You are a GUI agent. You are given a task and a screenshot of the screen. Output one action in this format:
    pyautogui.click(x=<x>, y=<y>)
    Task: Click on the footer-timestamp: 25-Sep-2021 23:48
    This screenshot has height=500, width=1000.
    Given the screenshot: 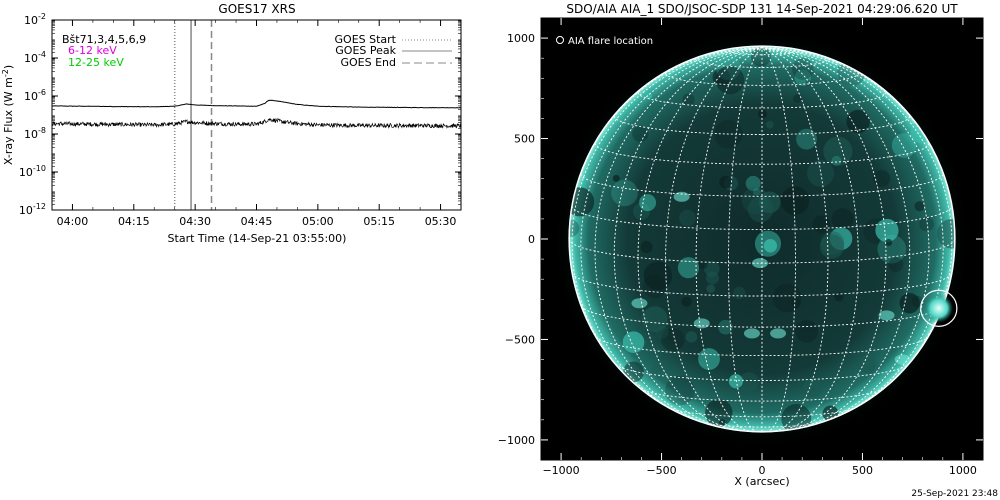 What is the action you would take?
    pyautogui.click(x=954, y=494)
    